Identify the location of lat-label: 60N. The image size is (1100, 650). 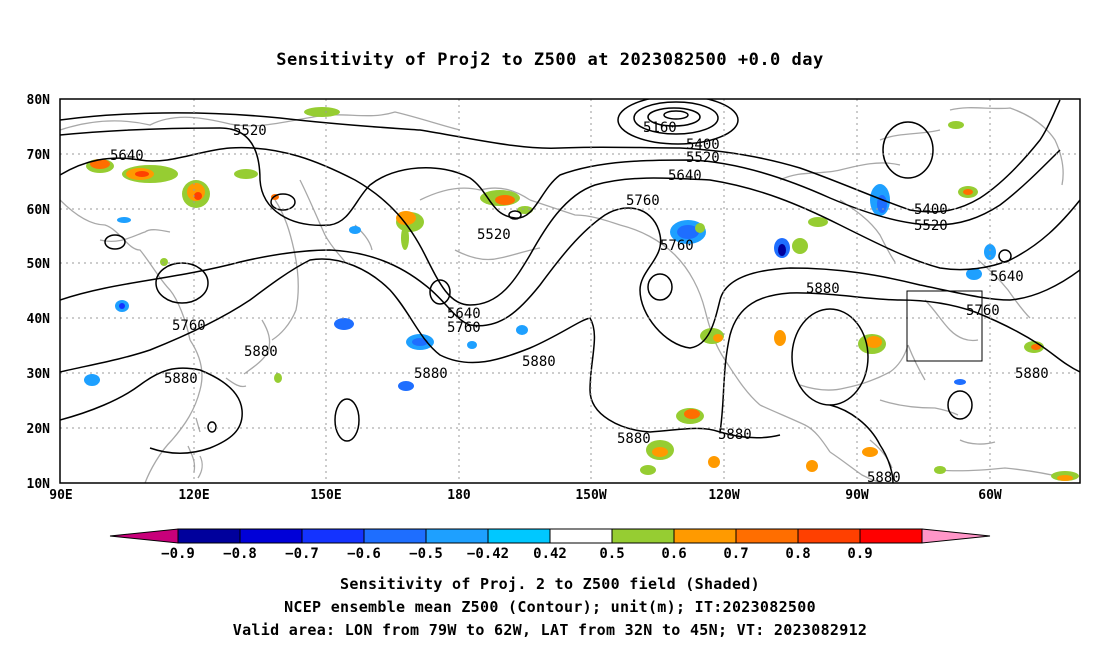
(39, 210).